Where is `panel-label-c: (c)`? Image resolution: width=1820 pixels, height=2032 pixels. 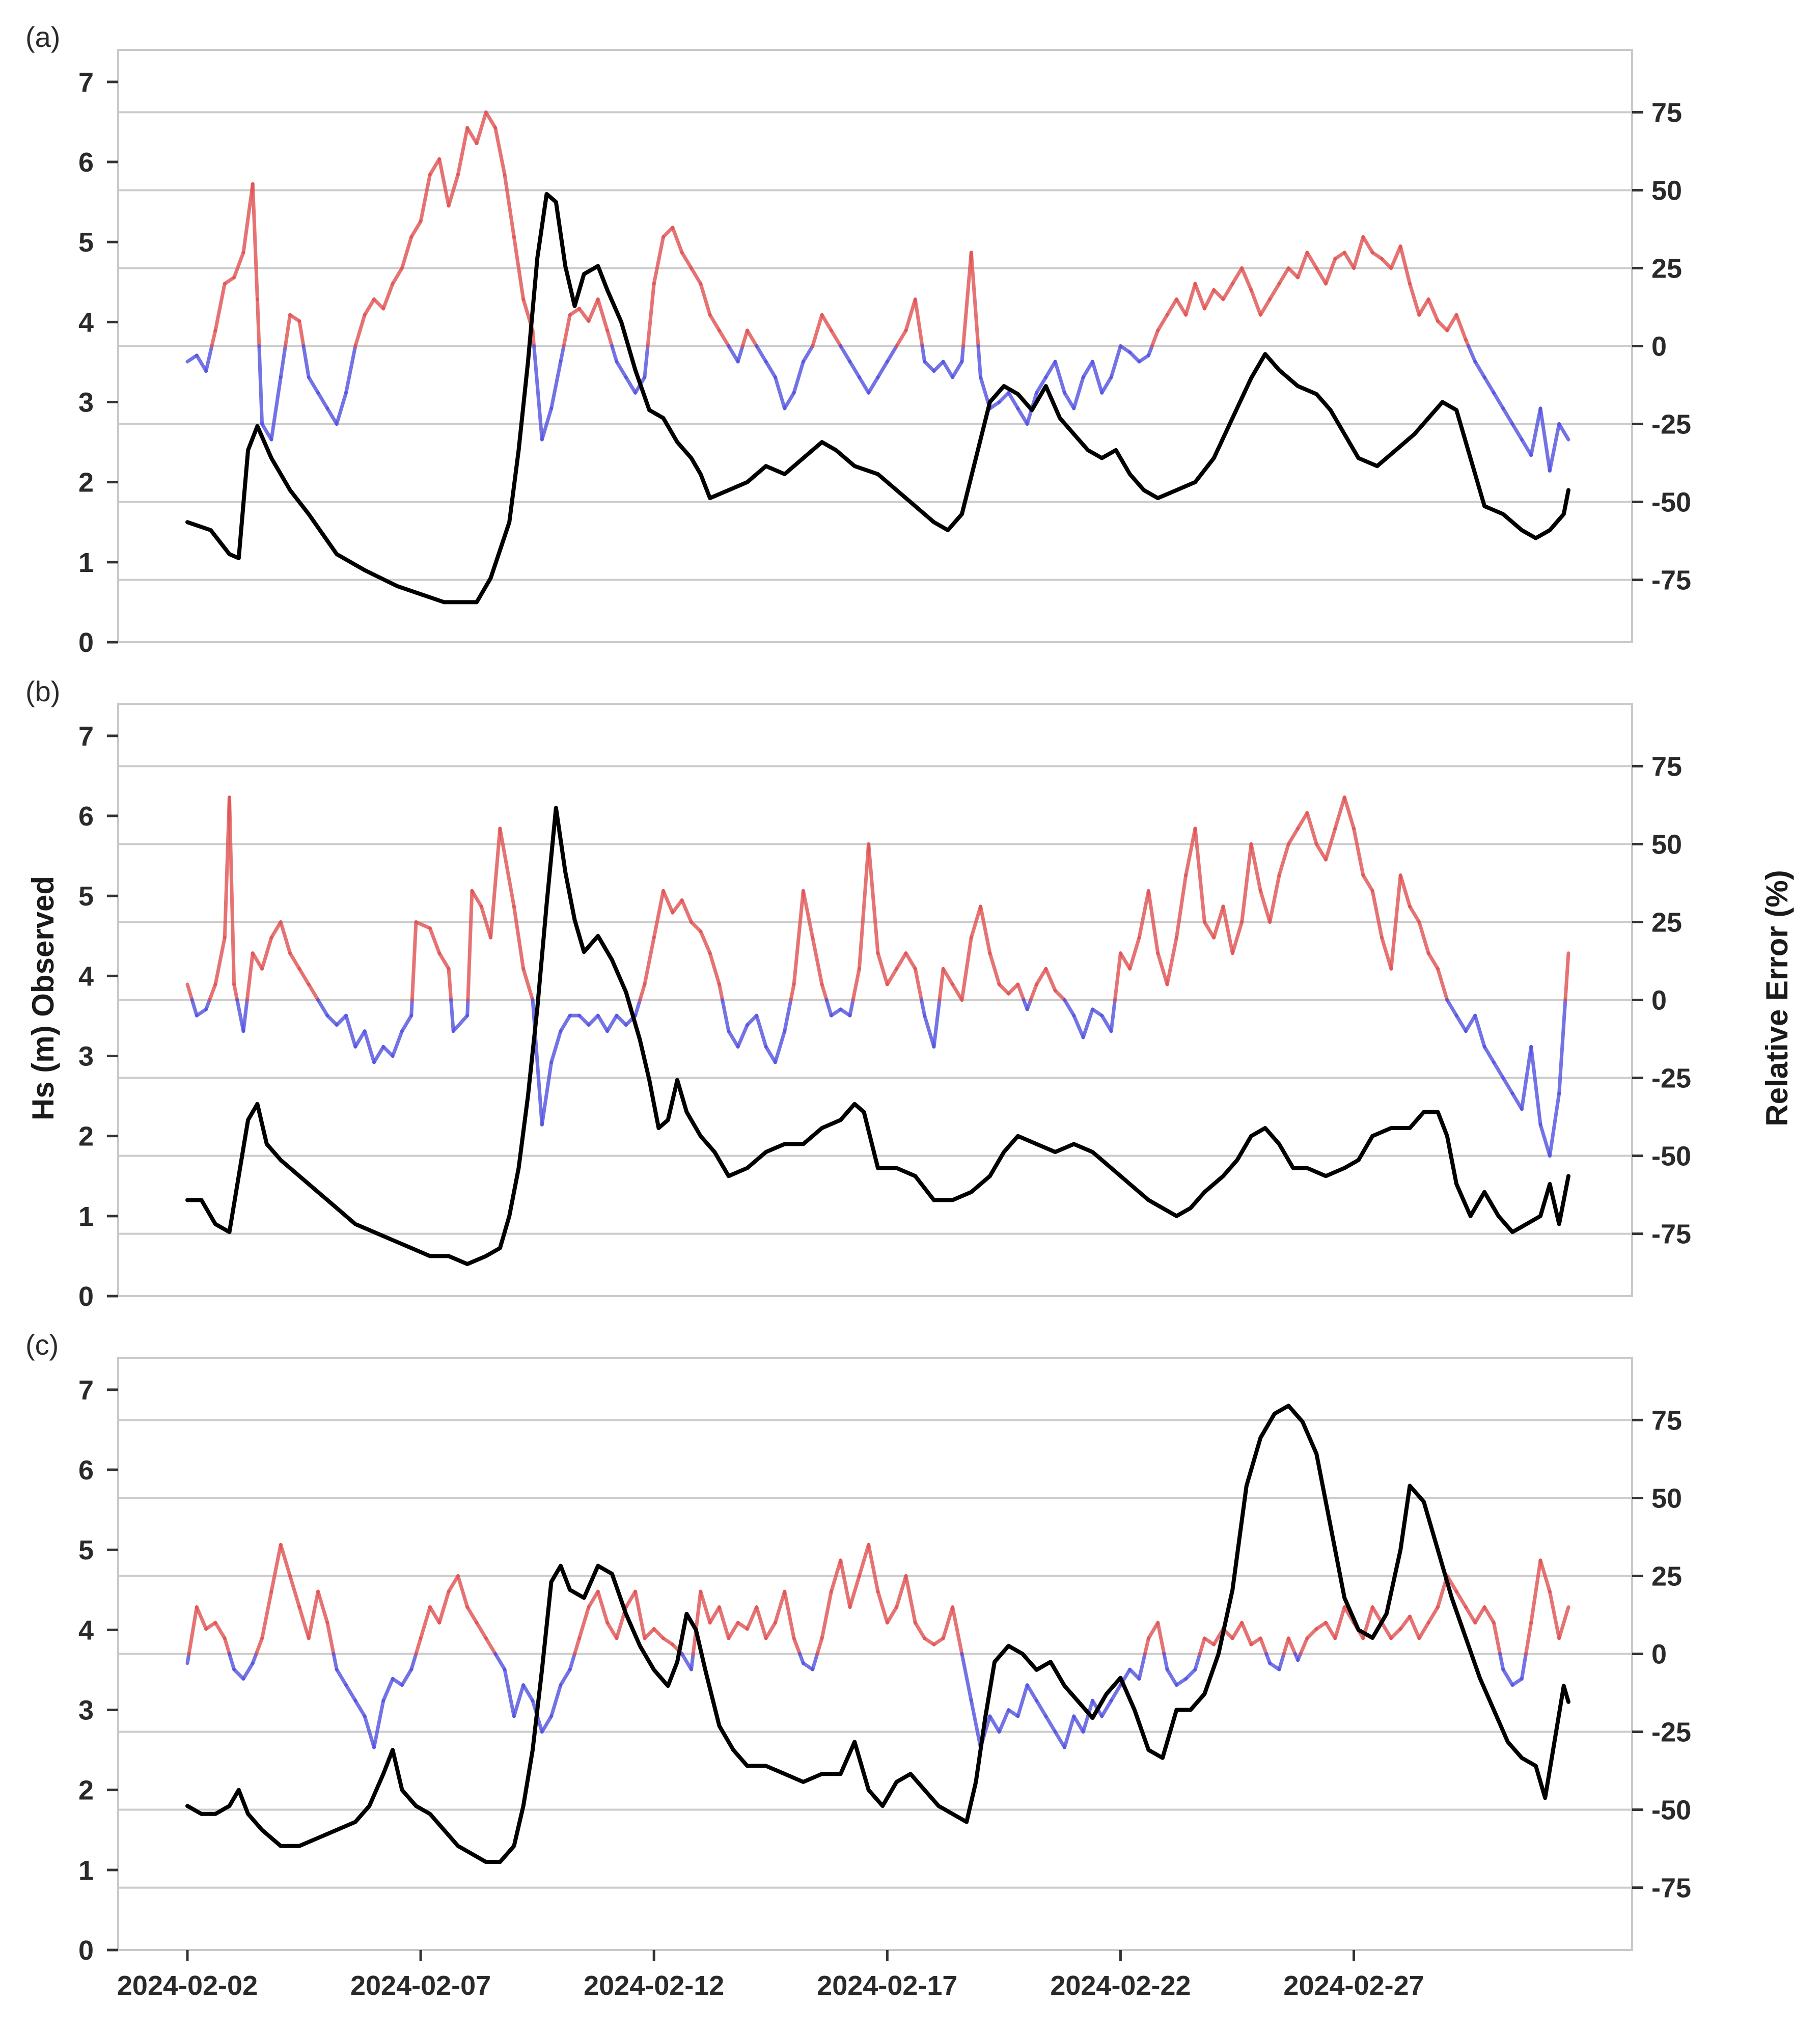 panel-label-c: (c) is located at coordinates (42, 1345).